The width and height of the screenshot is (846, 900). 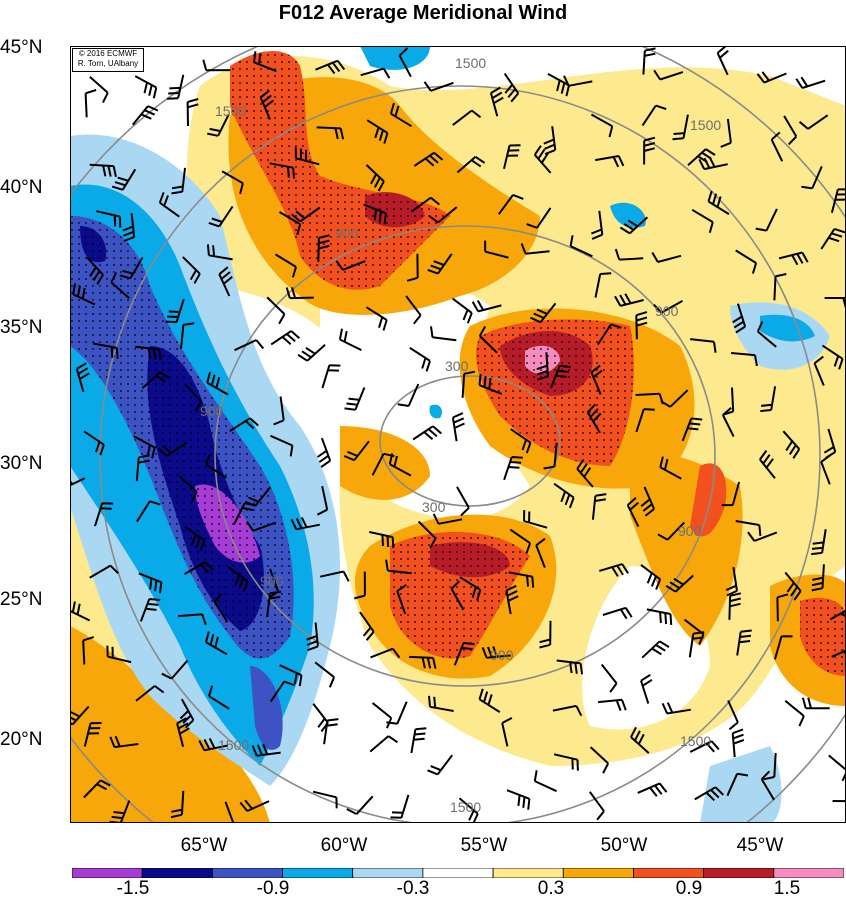 I want to click on map-title: F012 Average Meridional Wind, so click(x=423, y=13).